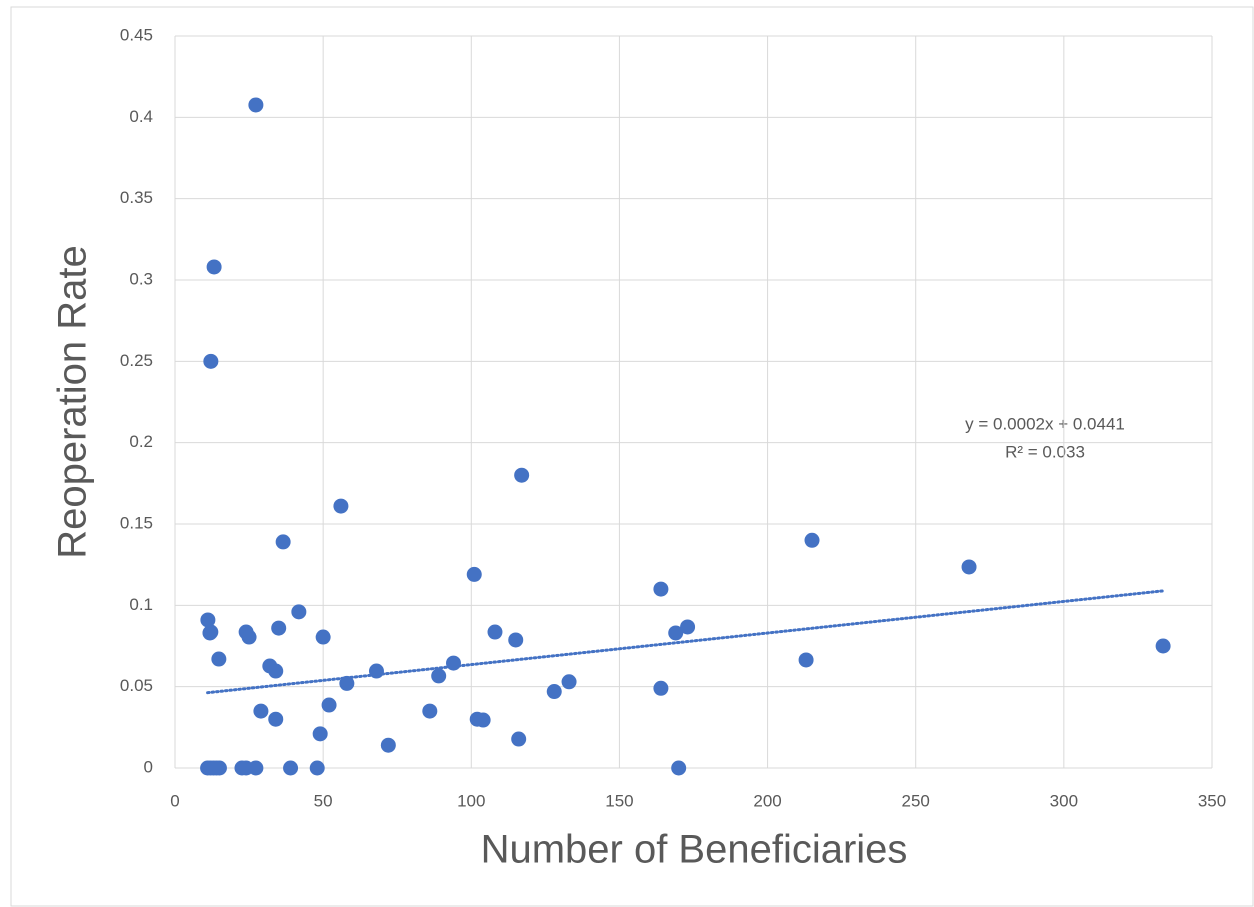 The image size is (1254, 907). Describe the element at coordinates (767, 800) in the screenshot. I see `x-tick-label: 200` at that location.